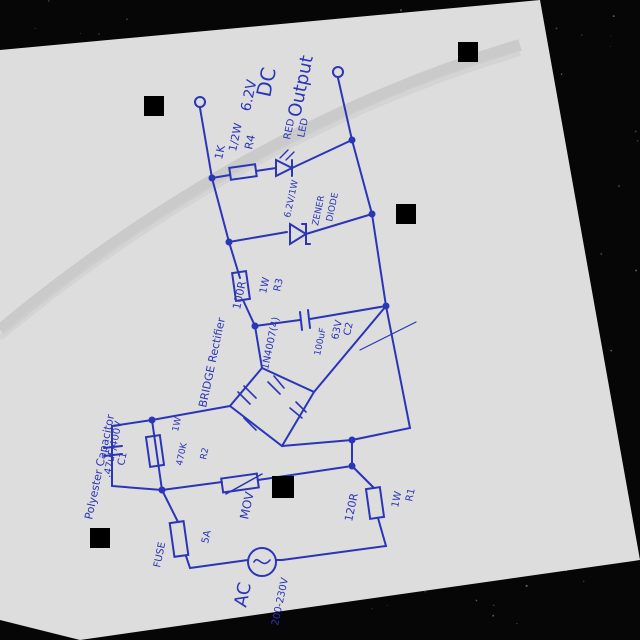 This screenshot has width=640, height=640. What do you see at coordinates (200, 102) in the screenshot?
I see `output-terminal-left` at bounding box center [200, 102].